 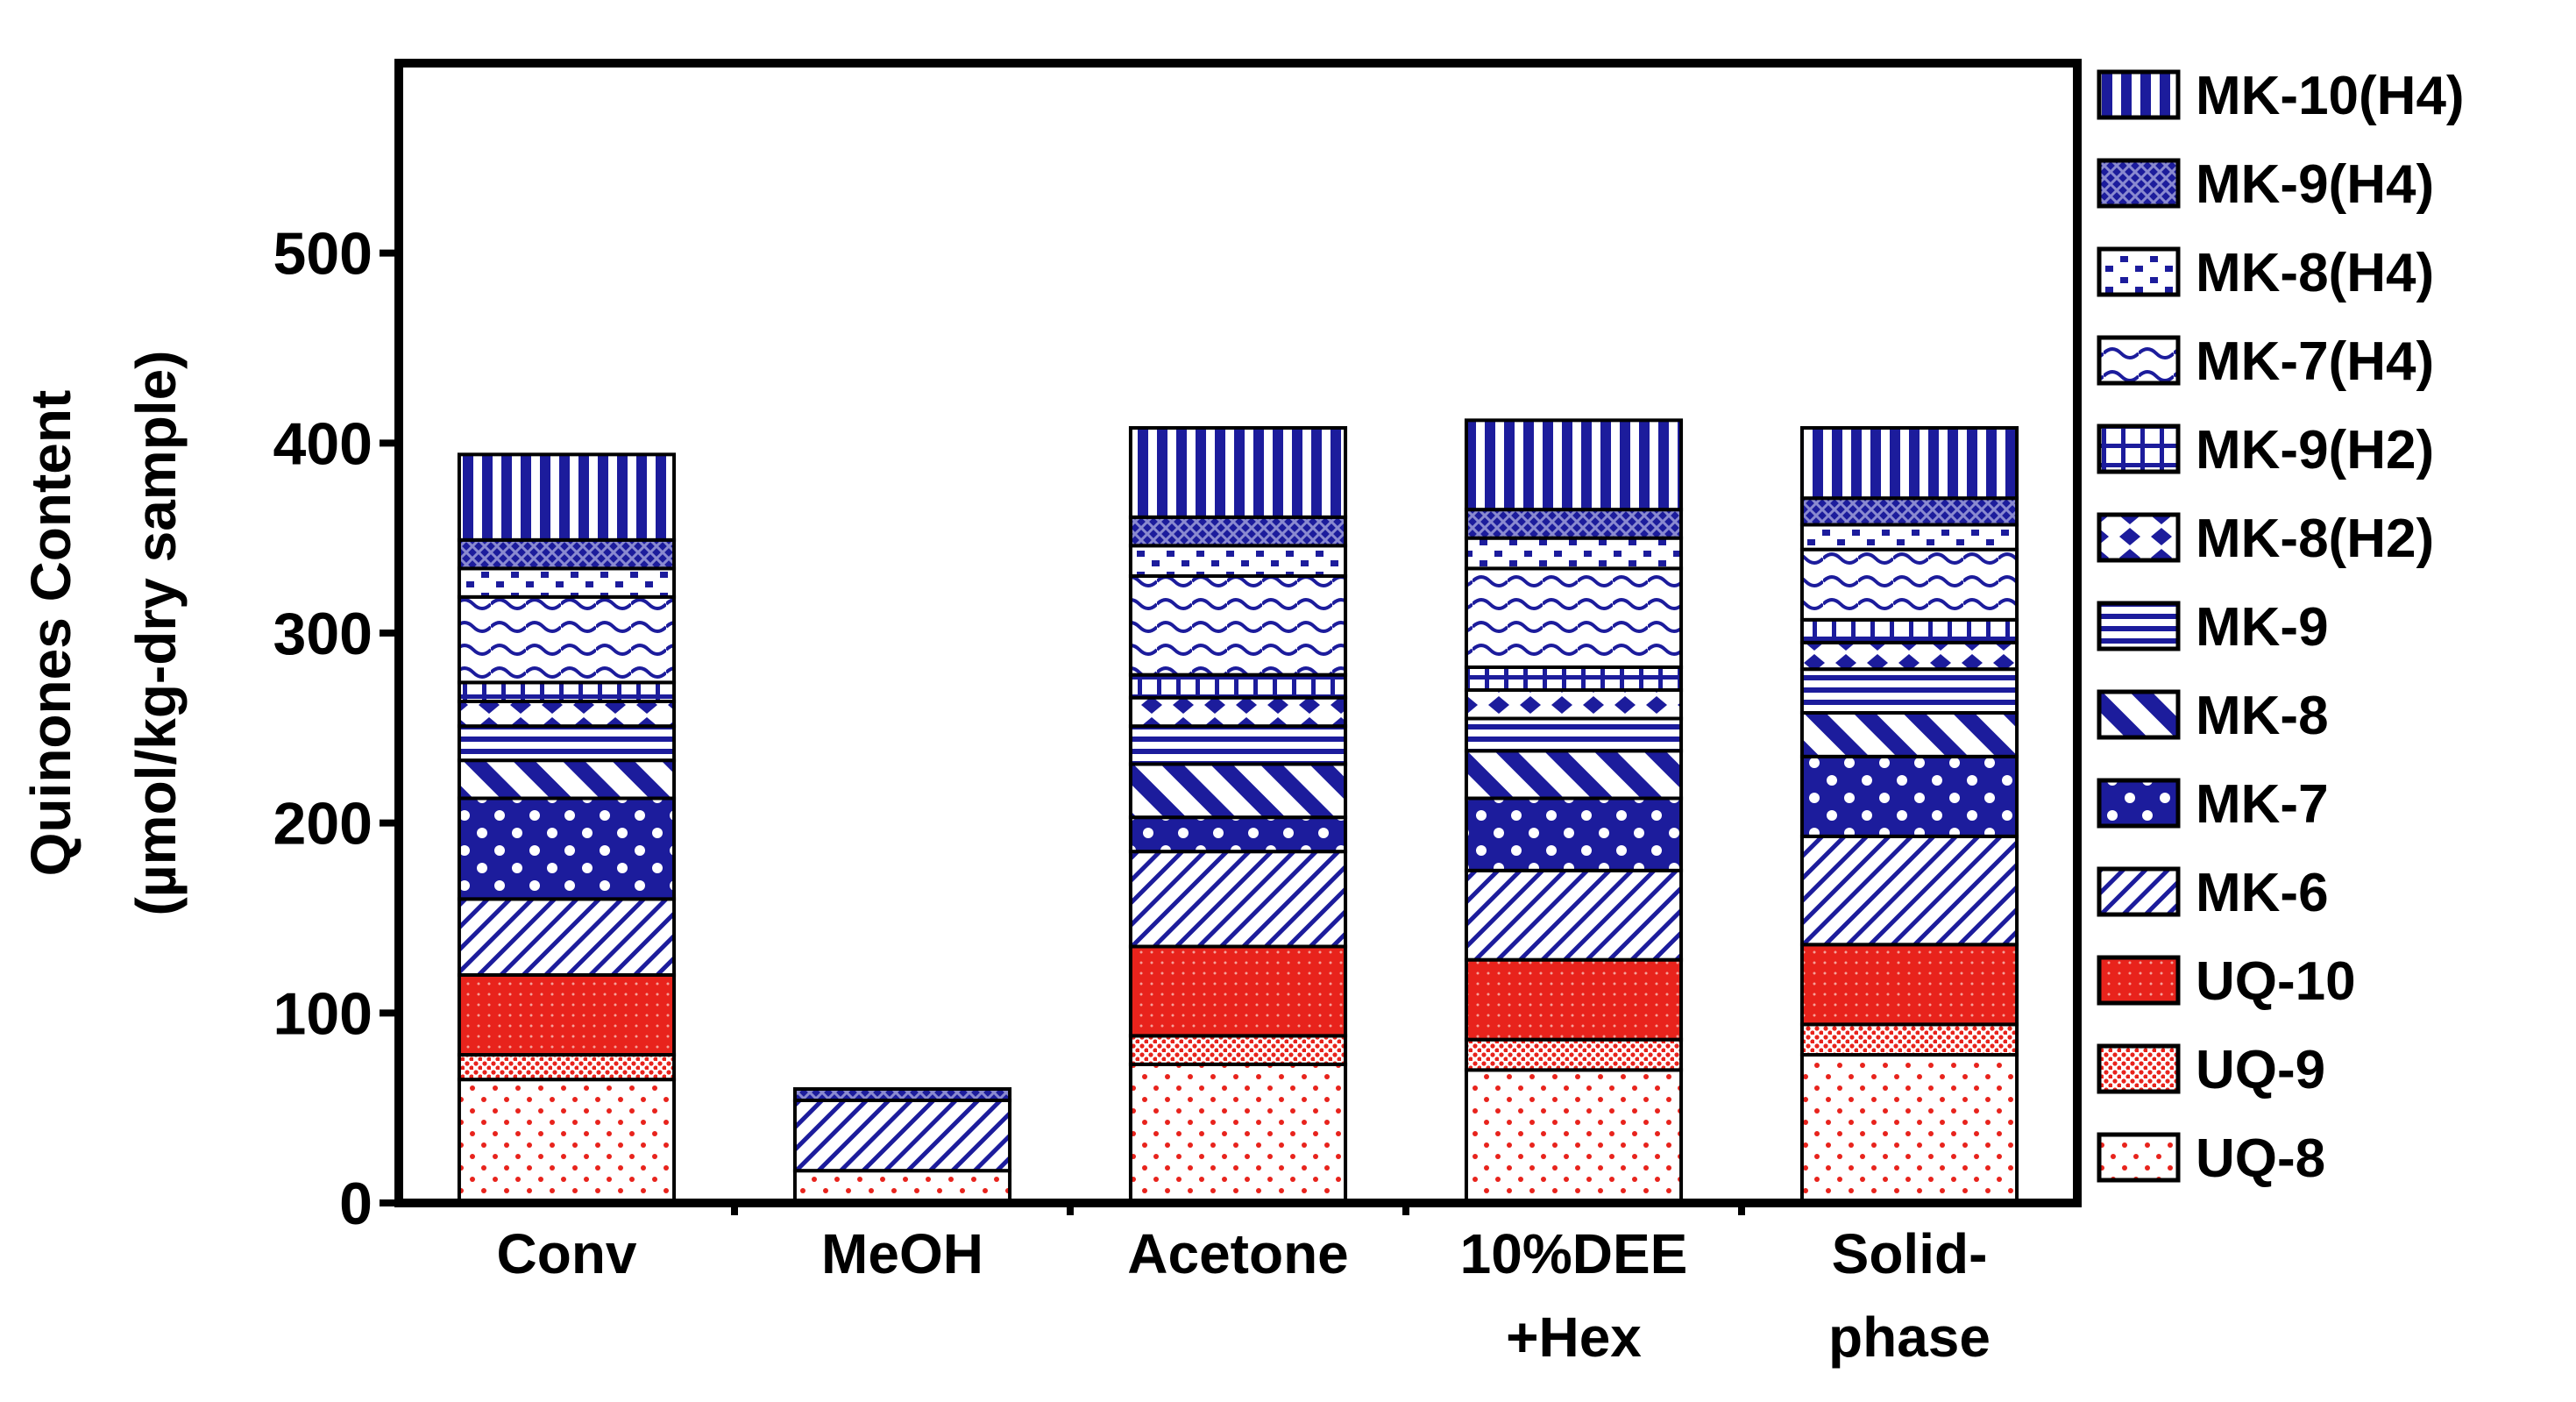 I want to click on legend-label: UQ-9, so click(x=2260, y=1070).